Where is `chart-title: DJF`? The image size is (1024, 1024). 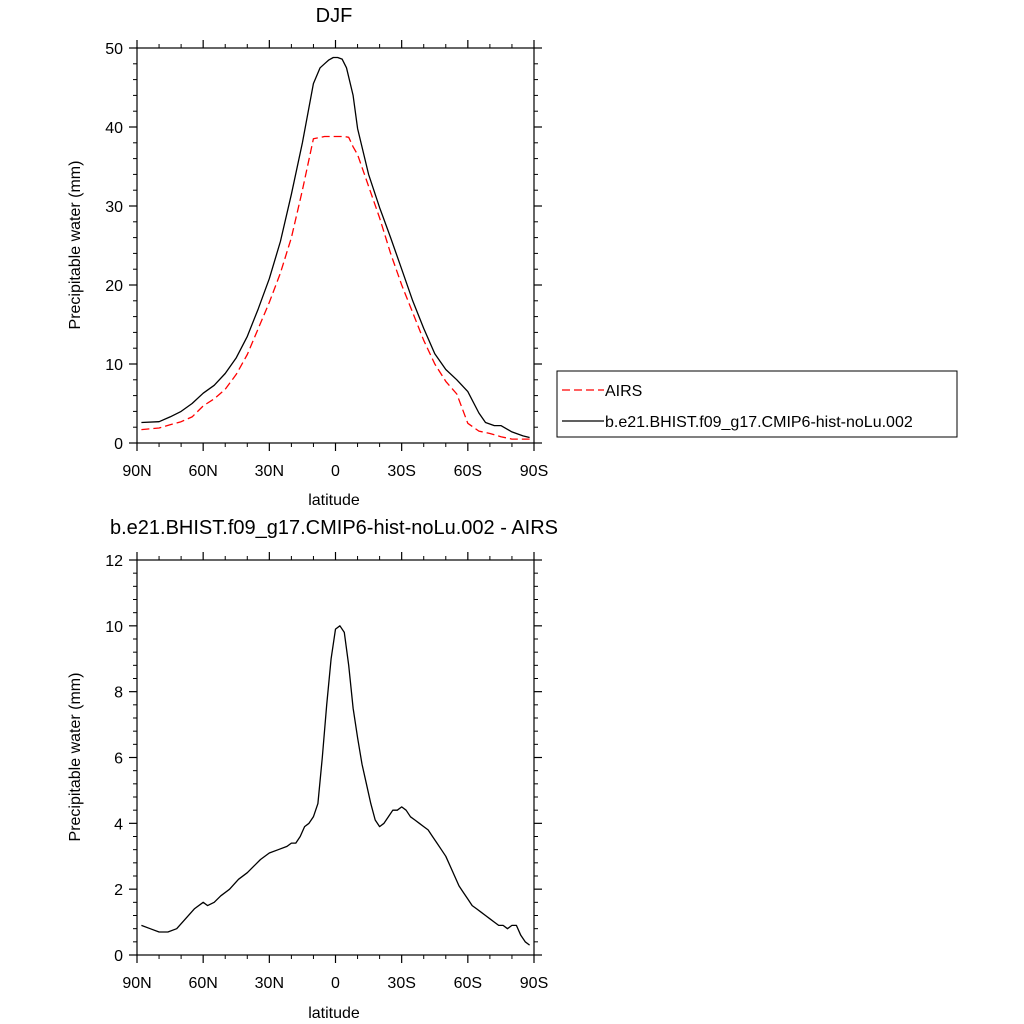
chart-title: DJF is located at coordinates (334, 16).